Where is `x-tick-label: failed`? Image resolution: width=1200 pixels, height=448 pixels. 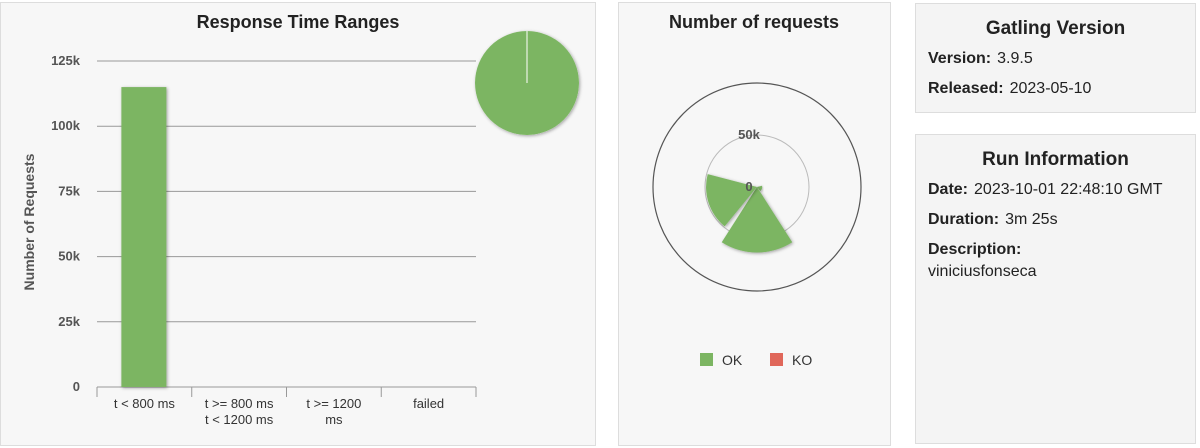
x-tick-label: failed is located at coordinates (429, 403).